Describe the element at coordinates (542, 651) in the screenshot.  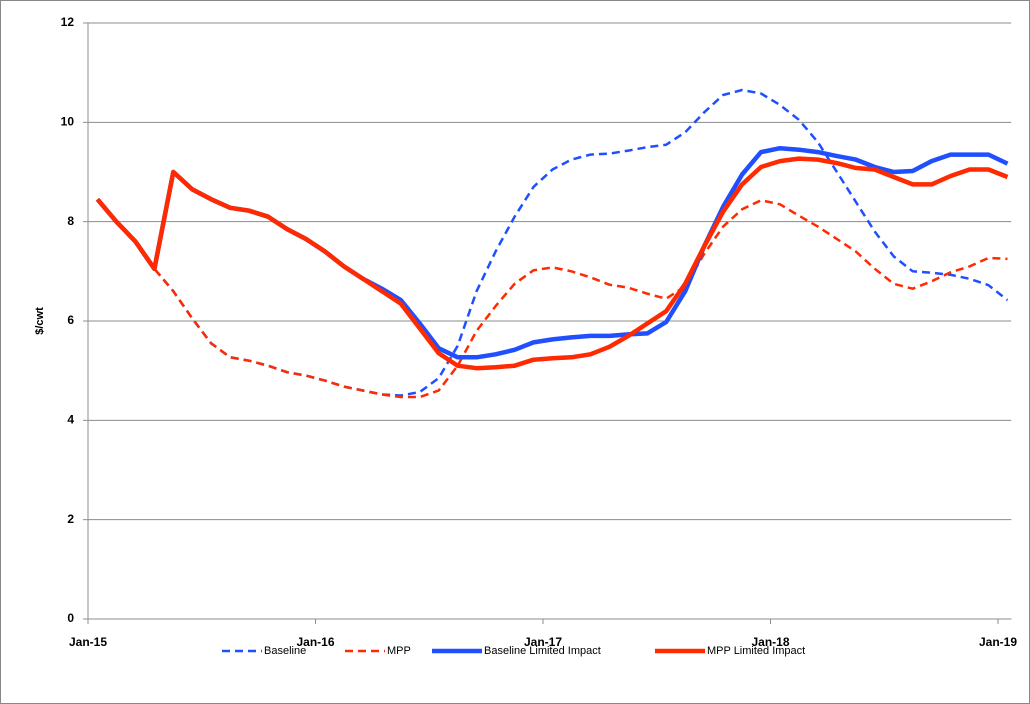
I see `legend-label: Baseline Limited Impact` at that location.